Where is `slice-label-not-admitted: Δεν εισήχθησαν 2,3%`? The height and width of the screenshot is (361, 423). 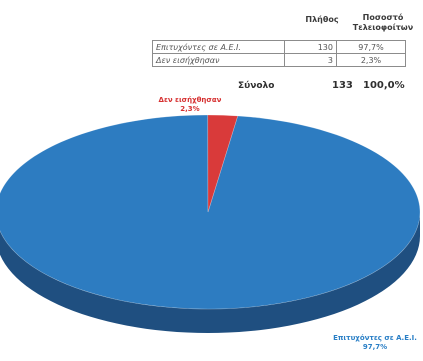
slice-label-not-admitted: Δεν εισήχθησαν 2,3% is located at coordinates (190, 105).